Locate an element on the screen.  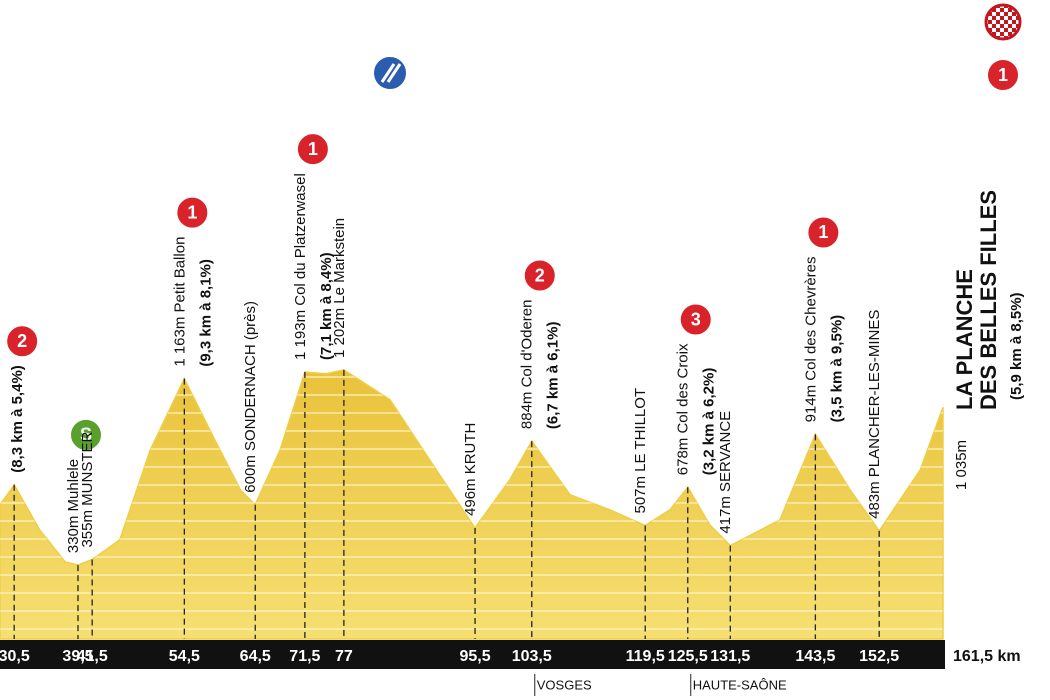
x-tick-label: 64,5 is located at coordinates (255, 656).